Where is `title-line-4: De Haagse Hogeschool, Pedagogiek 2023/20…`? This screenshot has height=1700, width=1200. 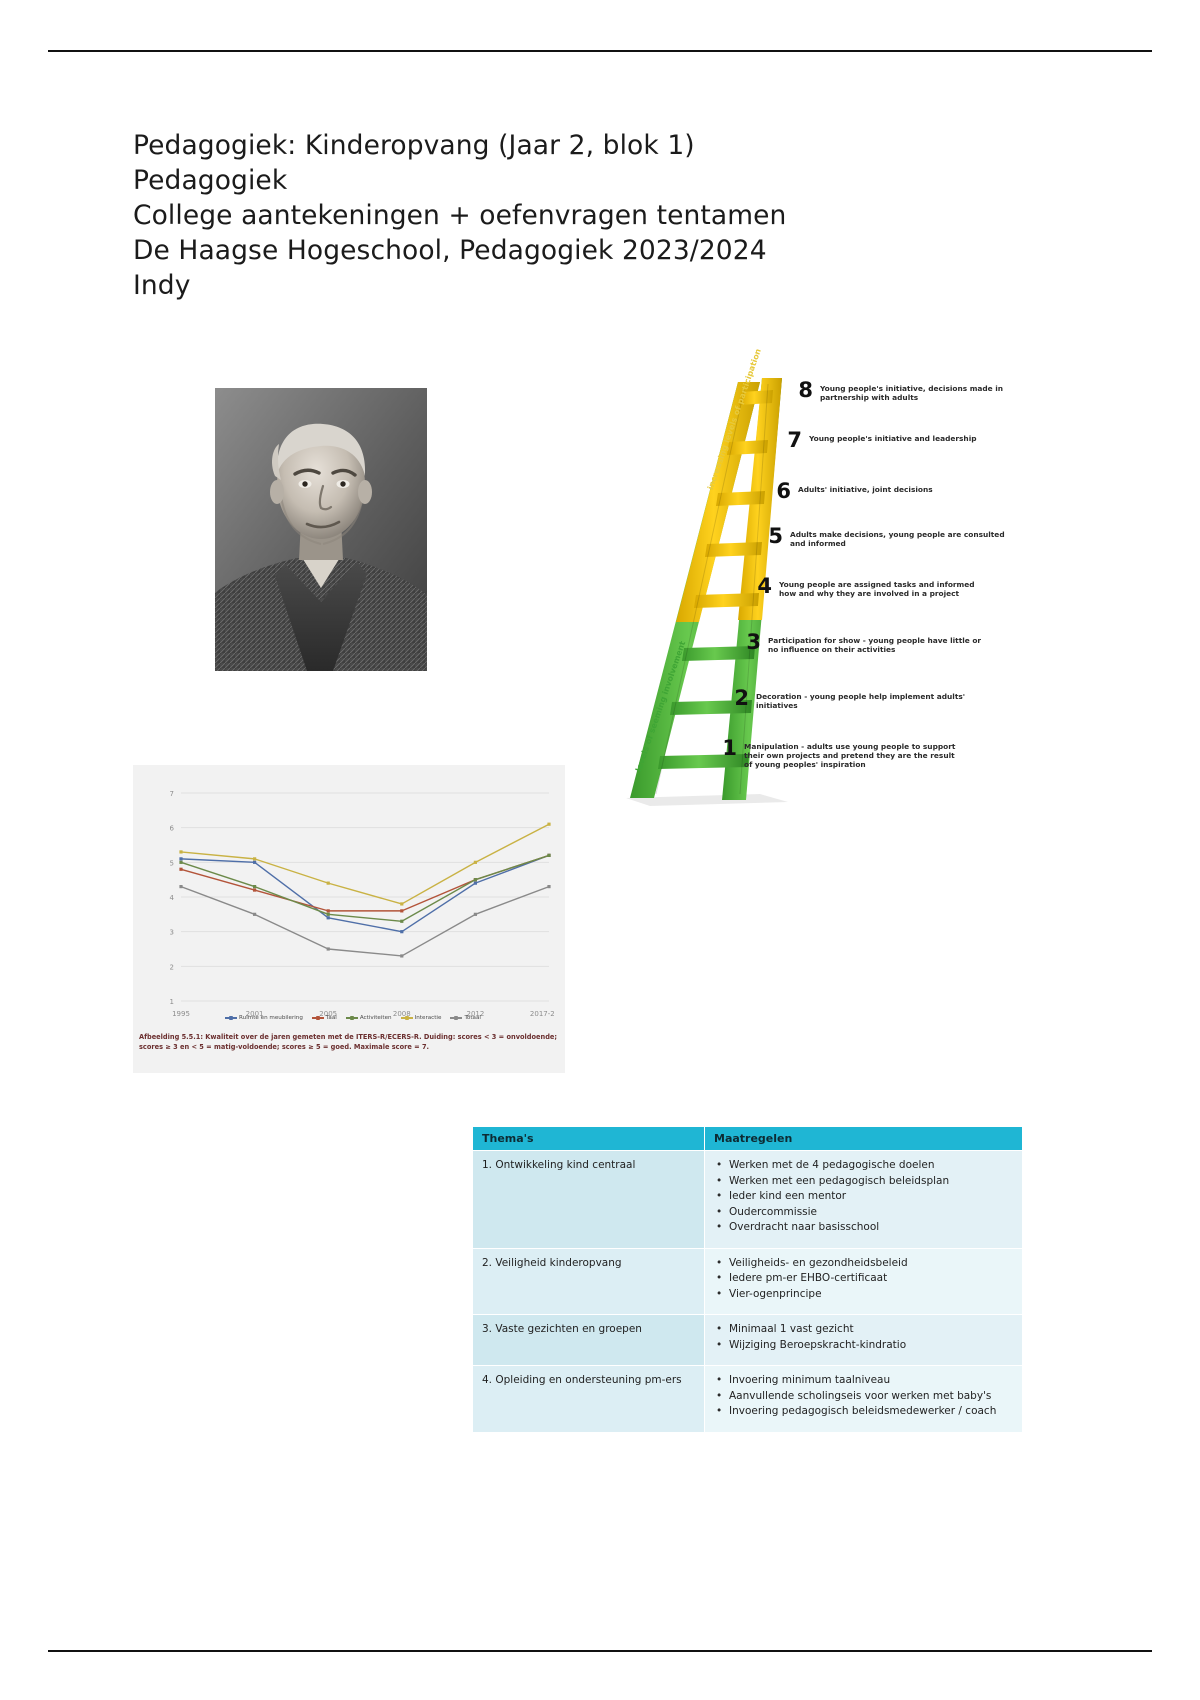 title-line-4: De Haagse Hogeschool, Pedagogiek 2023/20… is located at coordinates (450, 250).